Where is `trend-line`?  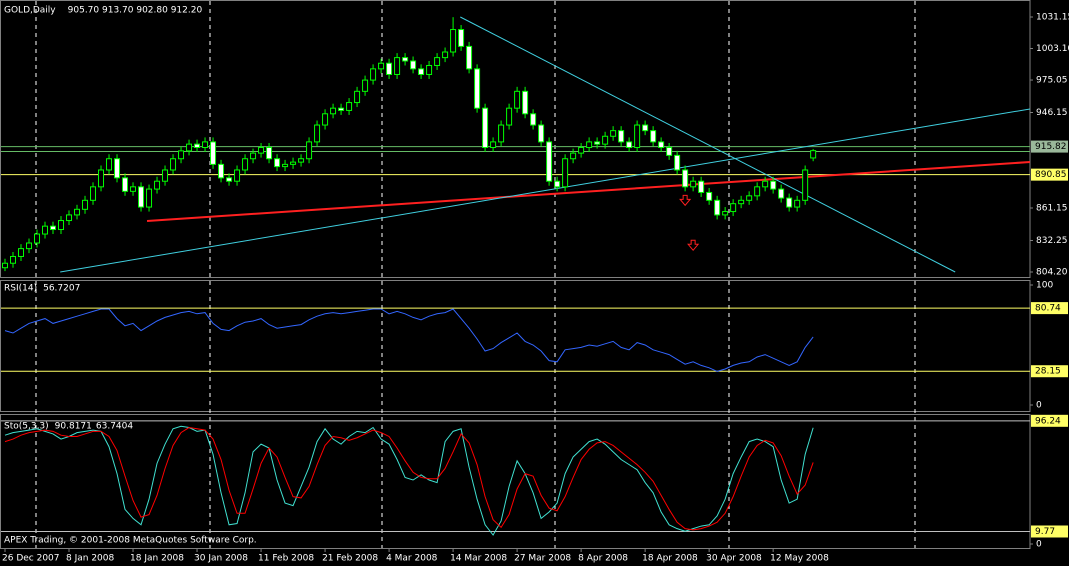 trend-line is located at coordinates (588, 191).